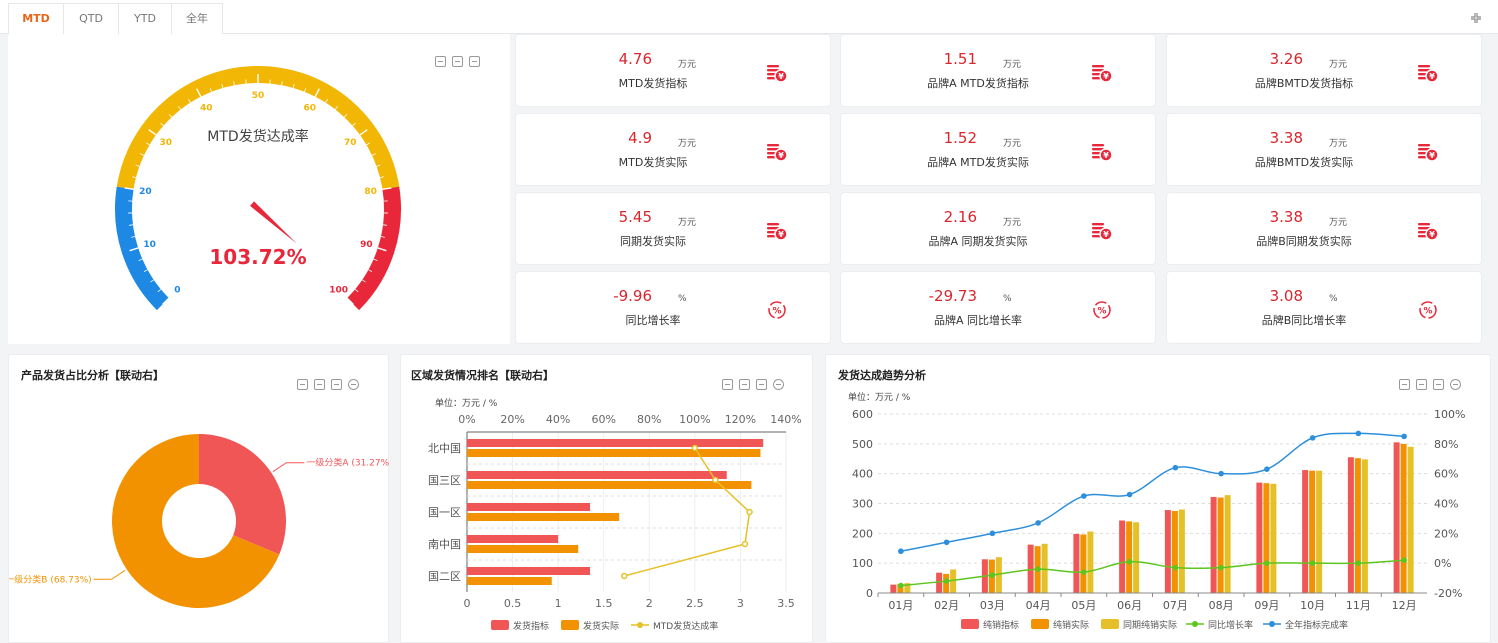 The height and width of the screenshot is (643, 1498). Describe the element at coordinates (257, 257) in the screenshot. I see `gauge-value: 103.72%` at that location.